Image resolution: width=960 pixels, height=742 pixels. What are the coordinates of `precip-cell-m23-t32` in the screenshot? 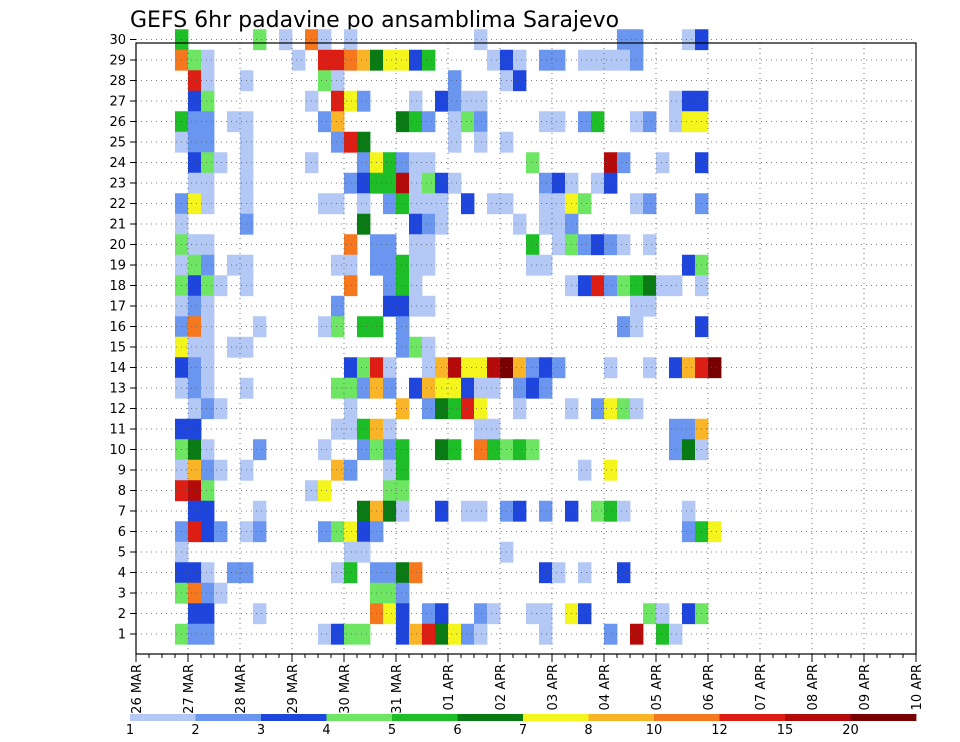 It's located at (559, 183).